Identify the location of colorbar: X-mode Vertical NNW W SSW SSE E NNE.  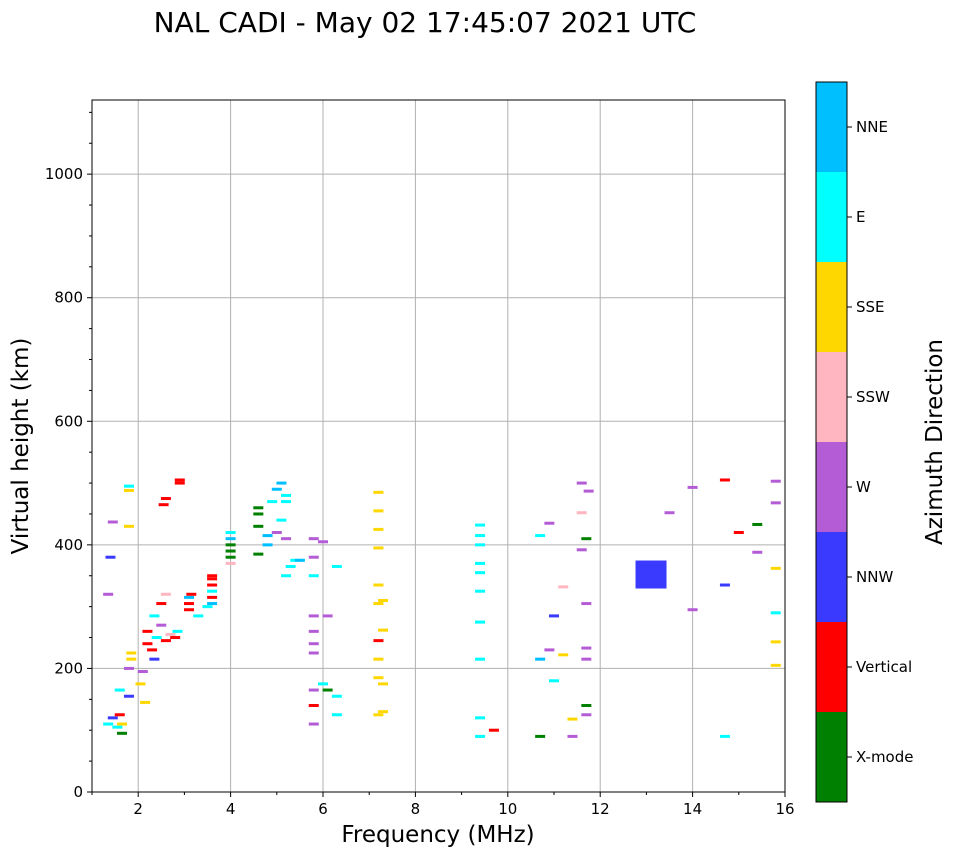
(864, 442).